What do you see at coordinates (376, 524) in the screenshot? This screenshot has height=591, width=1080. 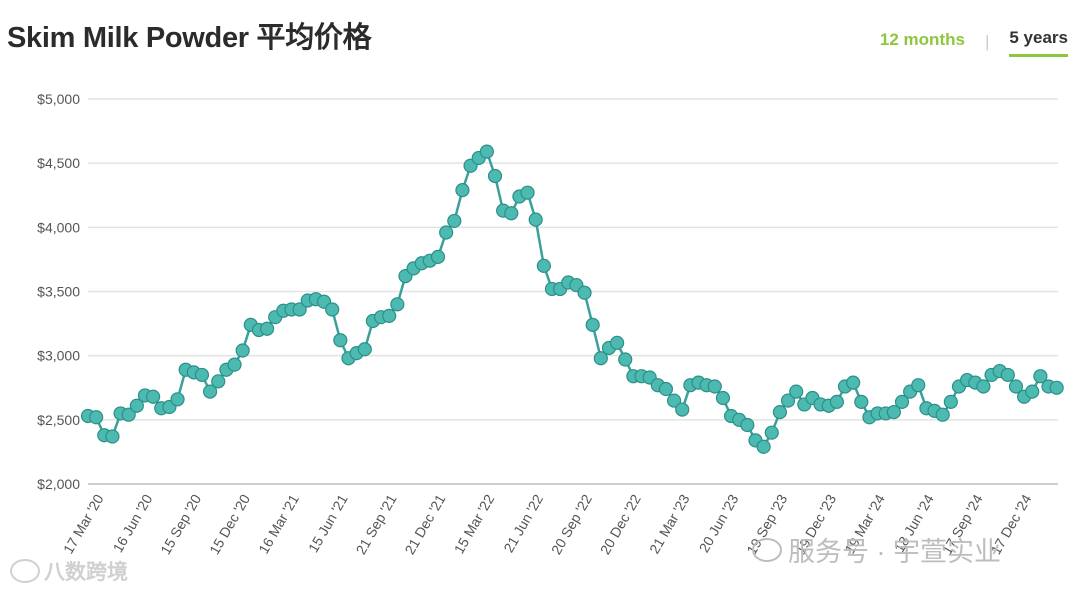 I see `x-tick-label: 21 Sep '21` at bounding box center [376, 524].